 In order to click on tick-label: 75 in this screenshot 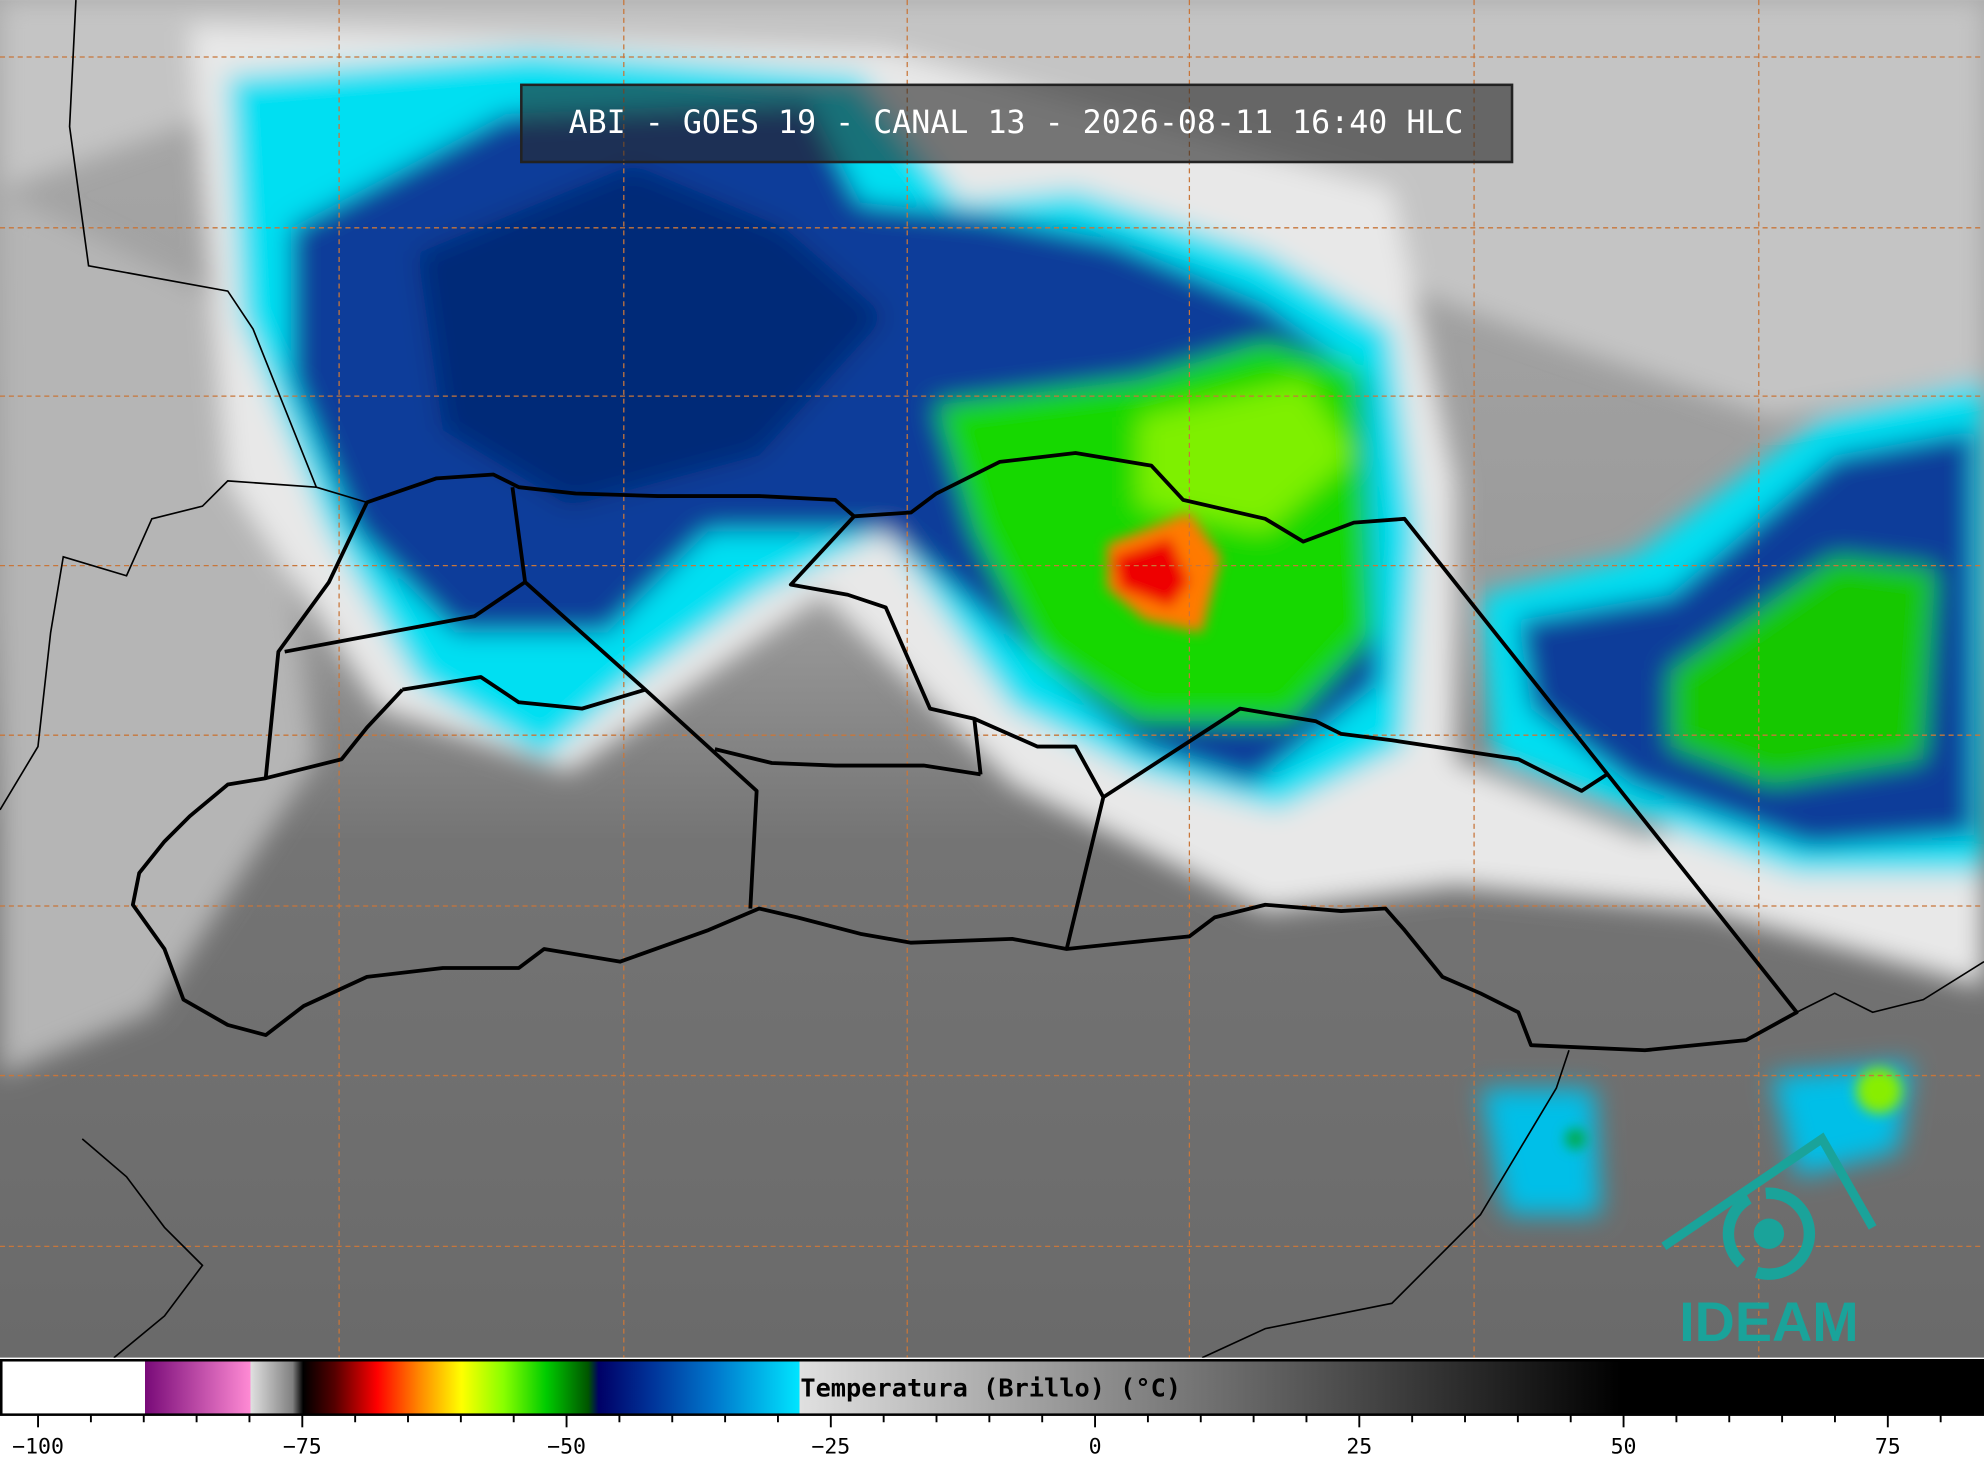, I will do `click(1888, 1447)`.